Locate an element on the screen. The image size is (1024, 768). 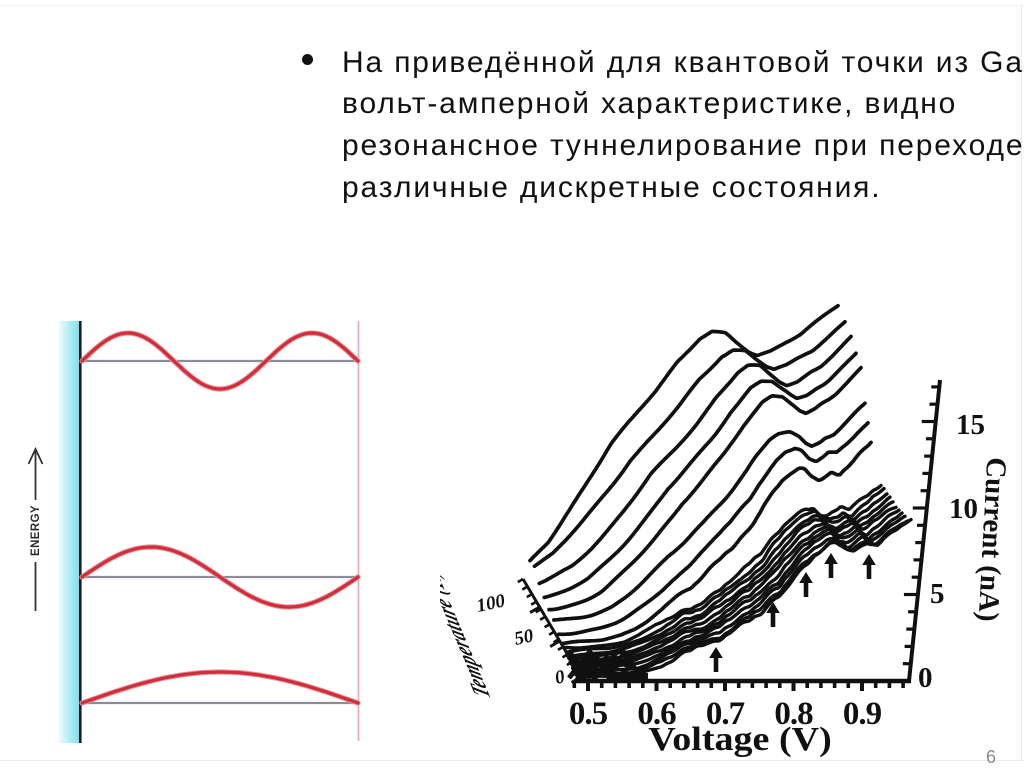
svg-text: Voltage (V) is located at coordinates (740, 739).